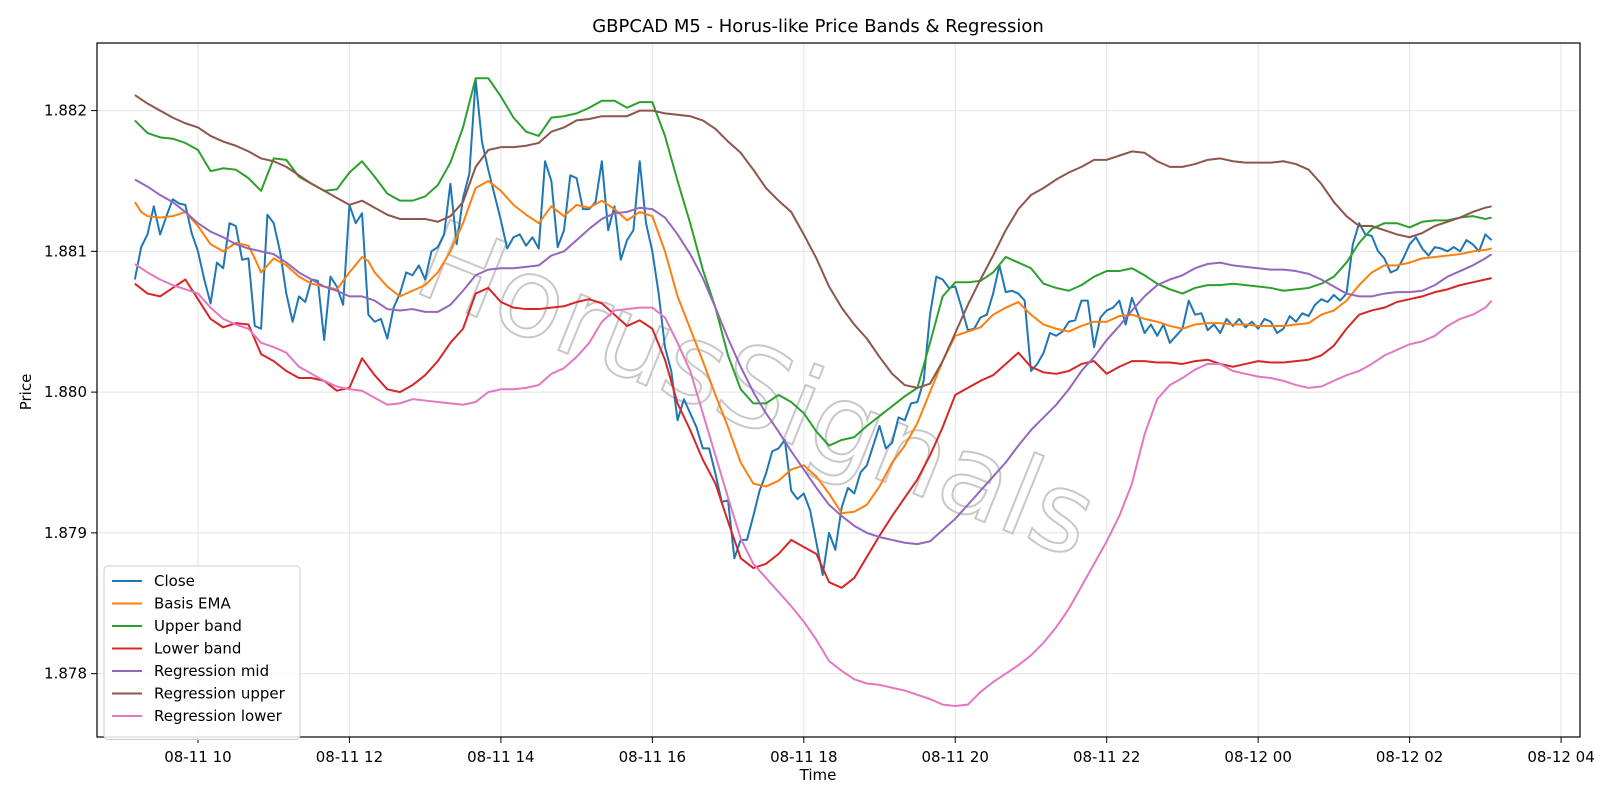  I want to click on x-tick-label: 08-11 12, so click(349, 757).